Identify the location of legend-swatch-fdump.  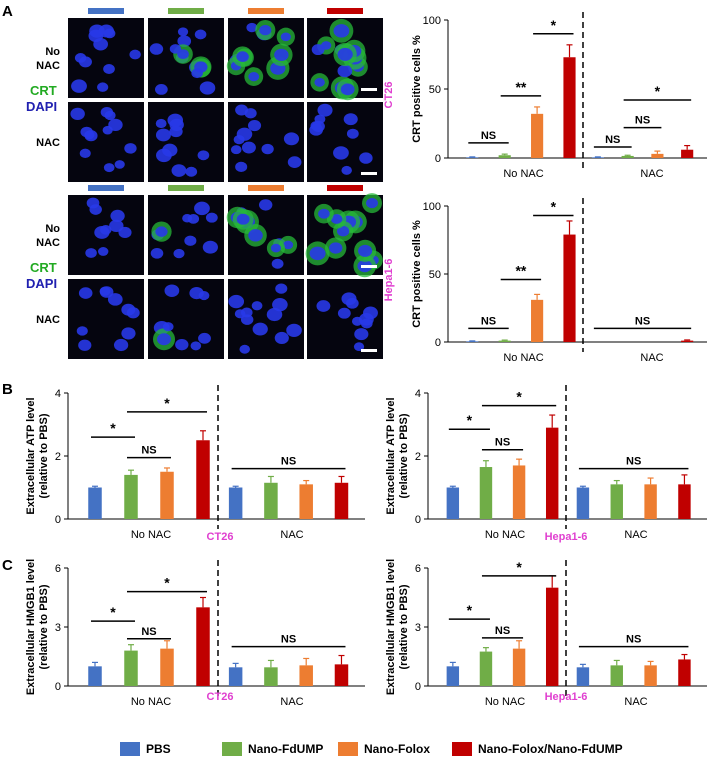
(232, 749).